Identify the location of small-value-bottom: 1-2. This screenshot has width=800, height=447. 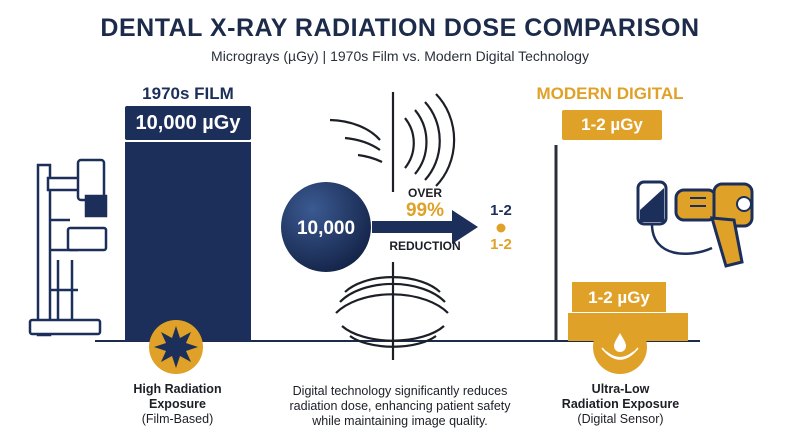
(501, 244).